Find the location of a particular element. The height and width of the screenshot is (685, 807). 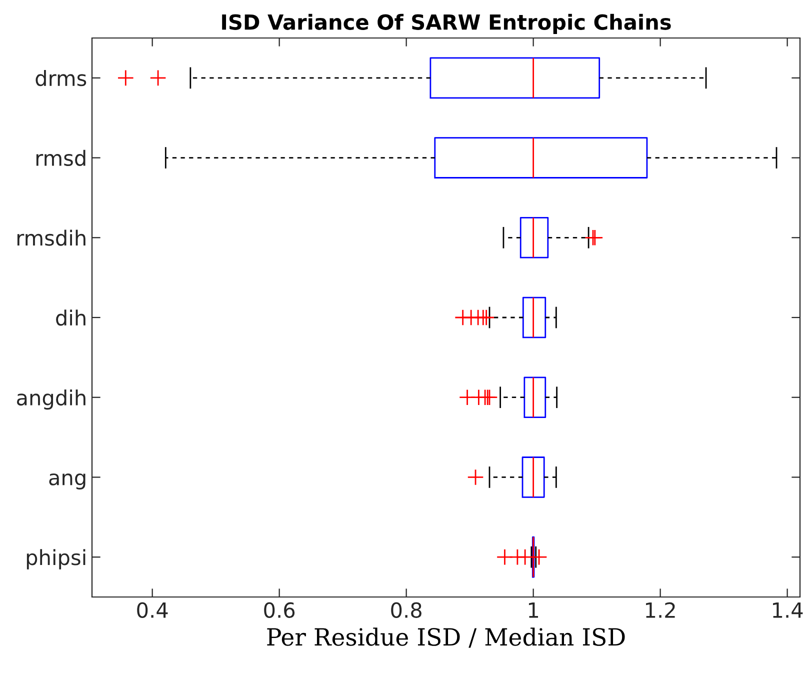

x-tick-label: 1 is located at coordinates (533, 610).